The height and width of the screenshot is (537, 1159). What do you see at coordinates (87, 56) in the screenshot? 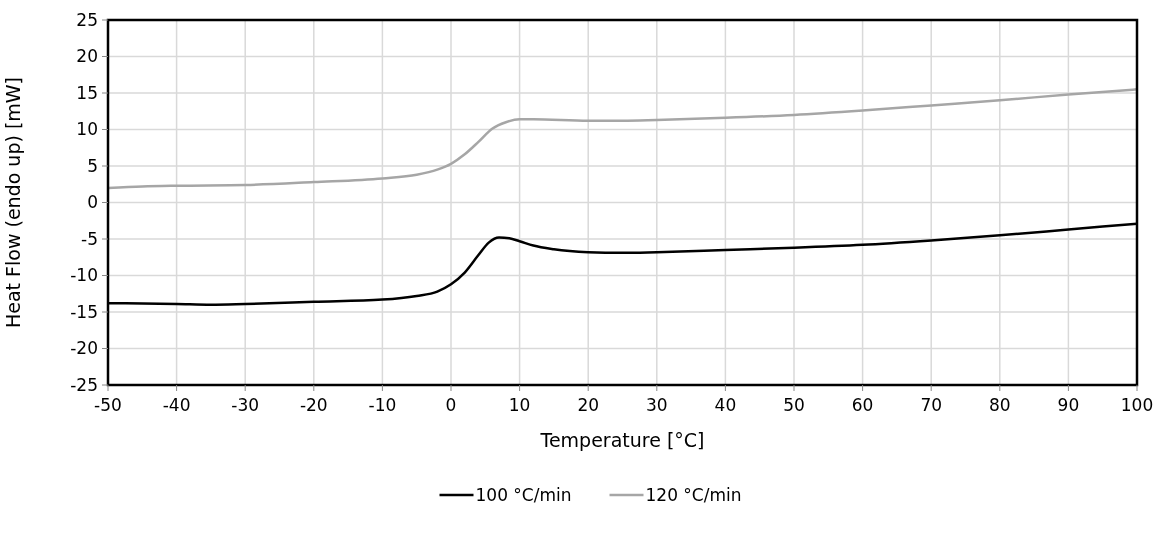
I see `y-tick-label: 20` at bounding box center [87, 56].